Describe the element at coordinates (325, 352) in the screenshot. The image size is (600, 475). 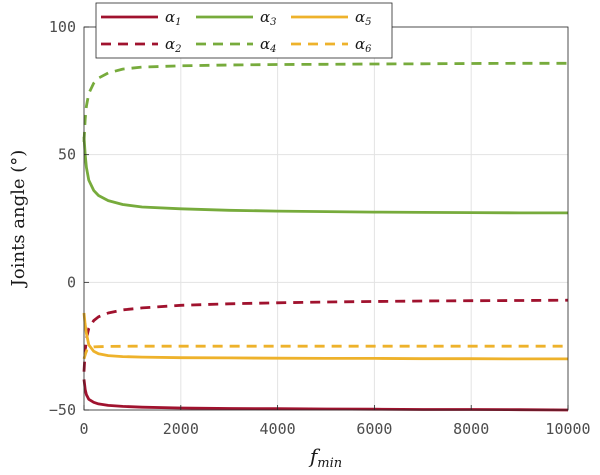
I see `series-line-α6` at that location.